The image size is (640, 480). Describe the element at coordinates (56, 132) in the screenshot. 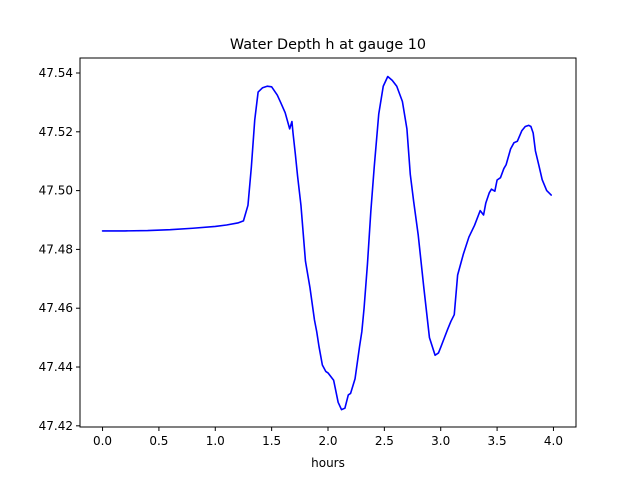

I see `y-tick-label: 47.52` at that location.